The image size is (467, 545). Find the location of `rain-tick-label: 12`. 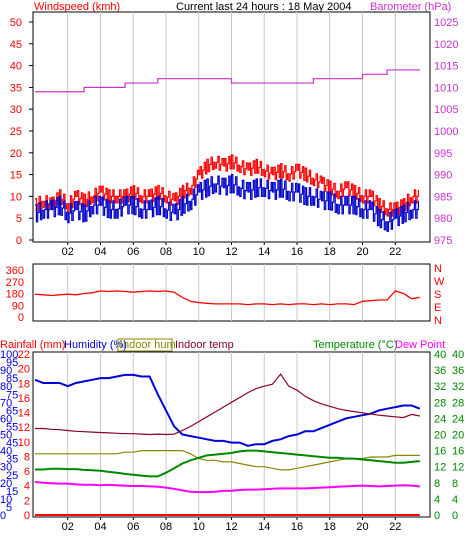

rain-tick-label: 12 is located at coordinates (24, 428).